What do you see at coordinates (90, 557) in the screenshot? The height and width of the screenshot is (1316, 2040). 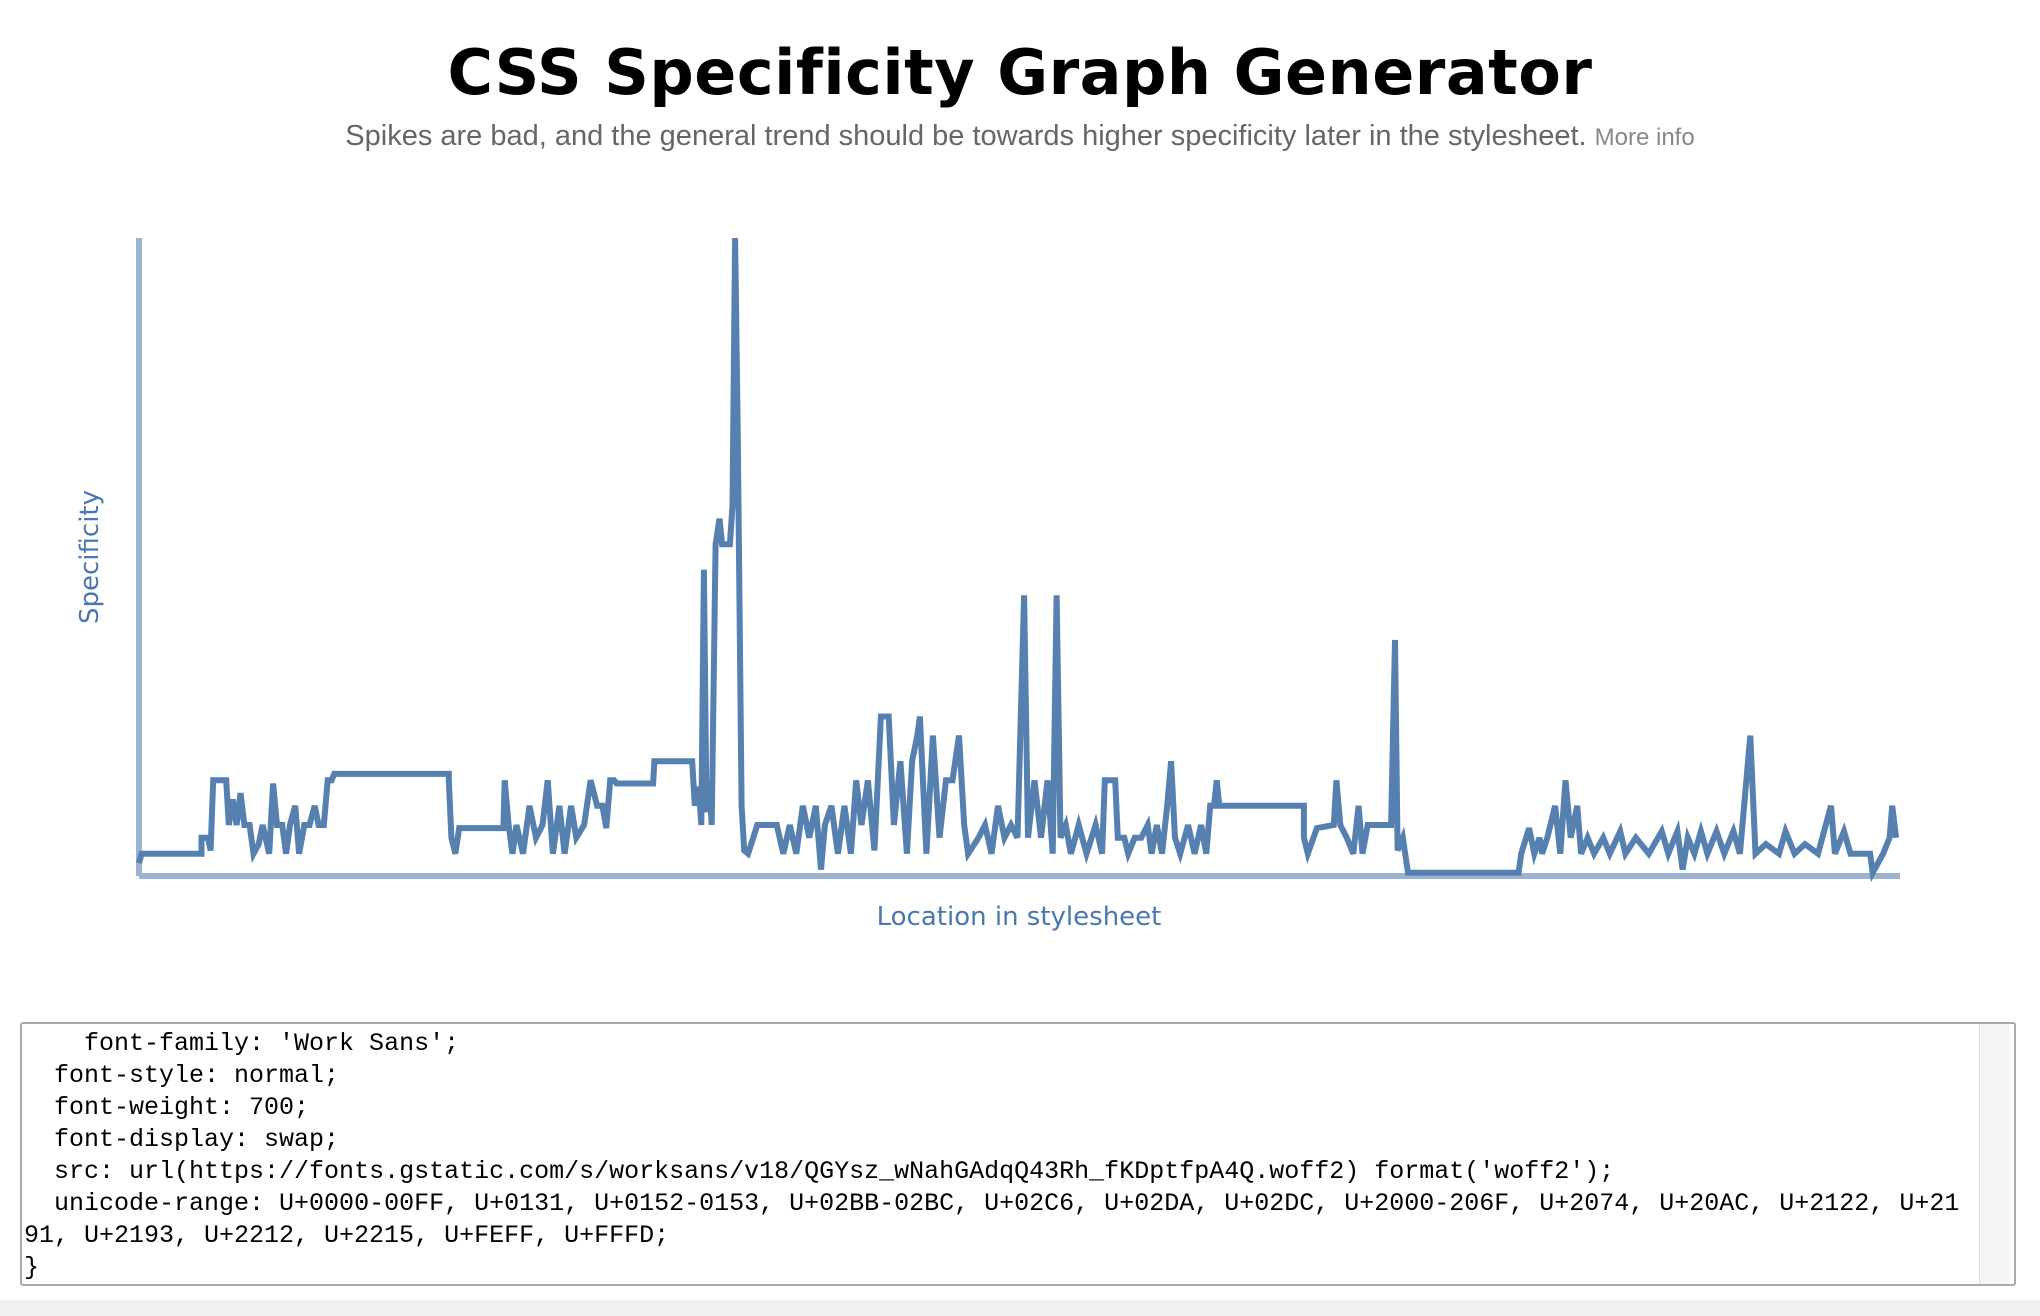 I see `y-axis-label: Specificity` at bounding box center [90, 557].